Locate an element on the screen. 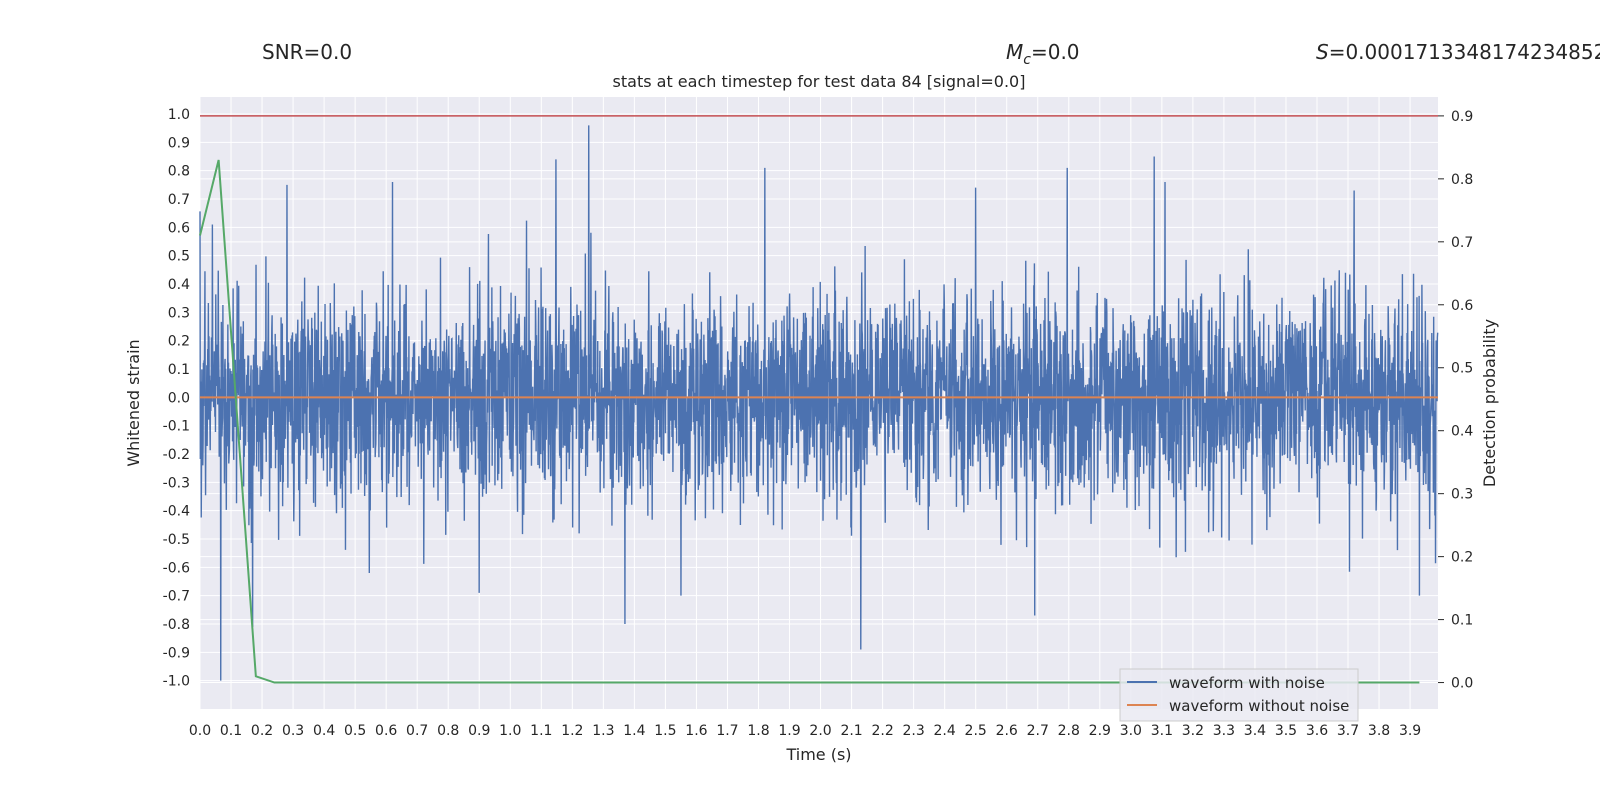  x-tick-label: 2.8 is located at coordinates (1069, 731).